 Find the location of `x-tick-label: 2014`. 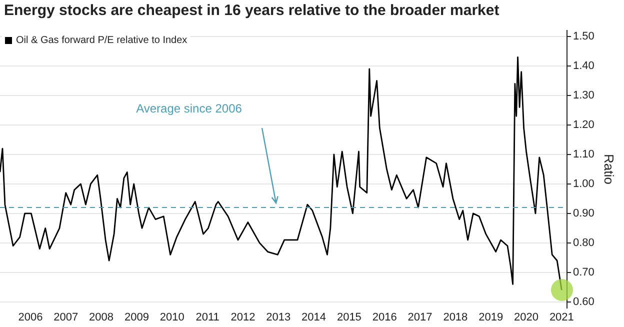

x-tick-label: 2014 is located at coordinates (314, 317).